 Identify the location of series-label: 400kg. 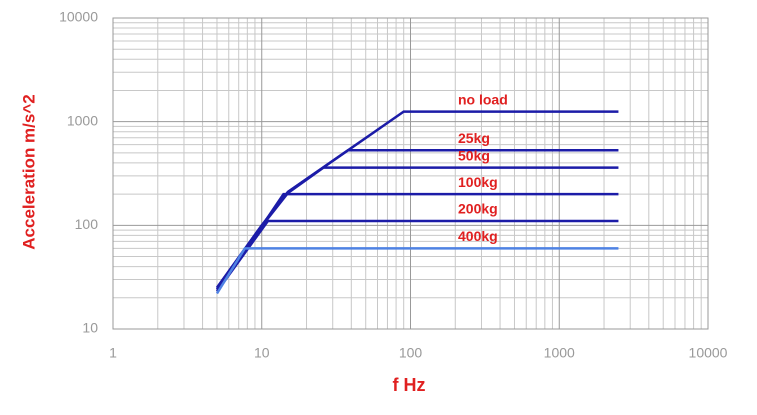
(478, 236).